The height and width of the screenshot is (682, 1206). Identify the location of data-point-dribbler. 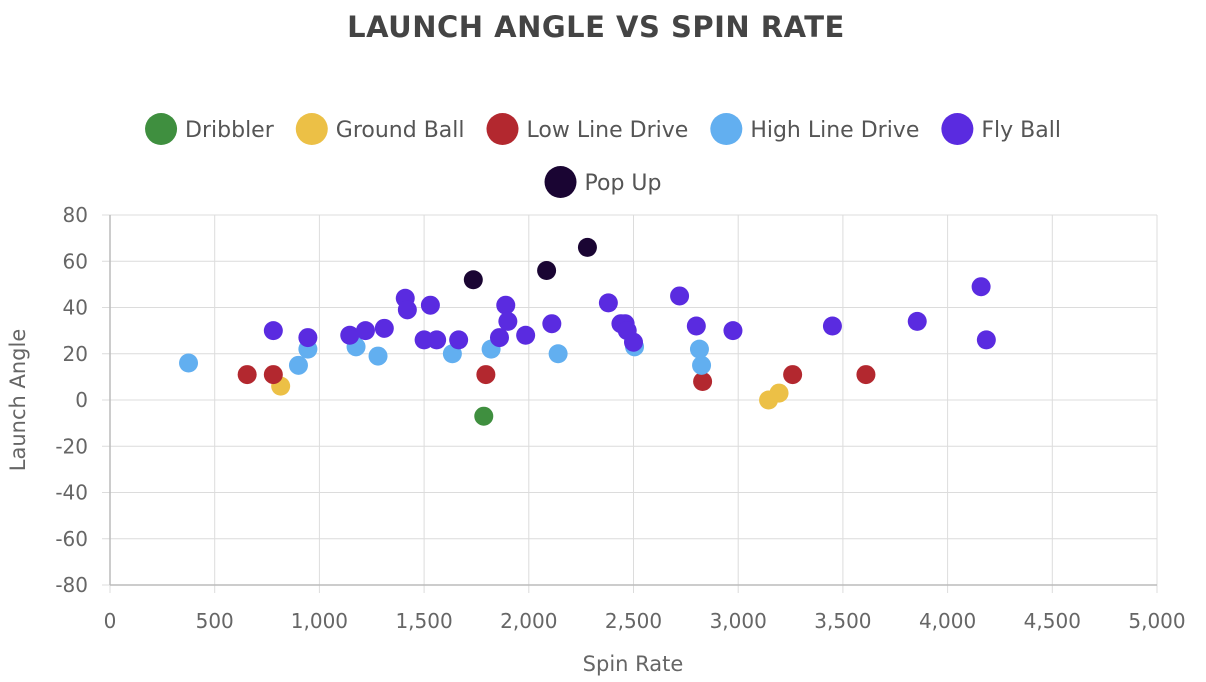
(484, 416).